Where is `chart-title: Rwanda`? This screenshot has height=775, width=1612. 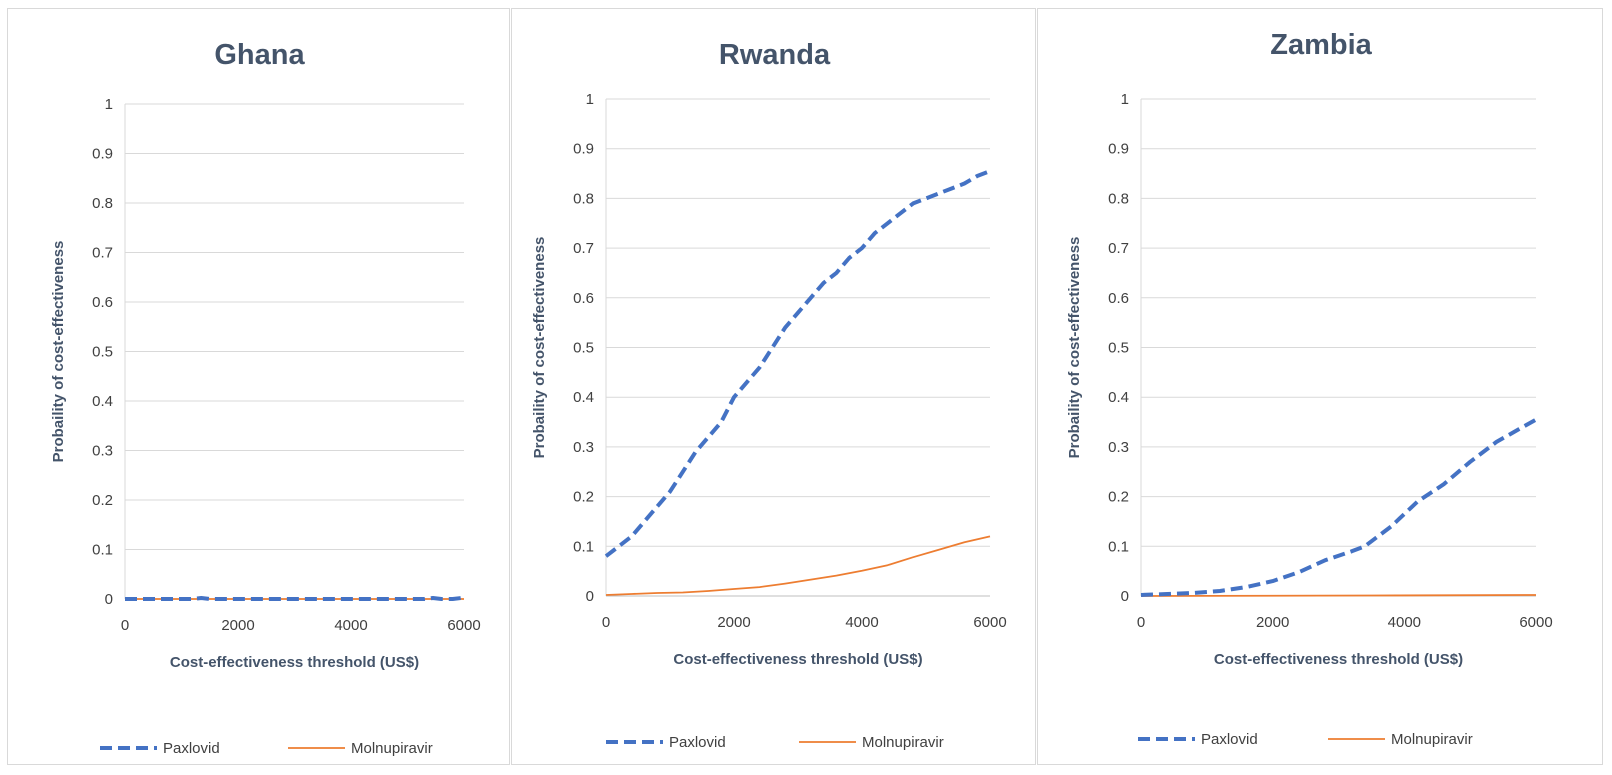
chart-title: Rwanda is located at coordinates (775, 55).